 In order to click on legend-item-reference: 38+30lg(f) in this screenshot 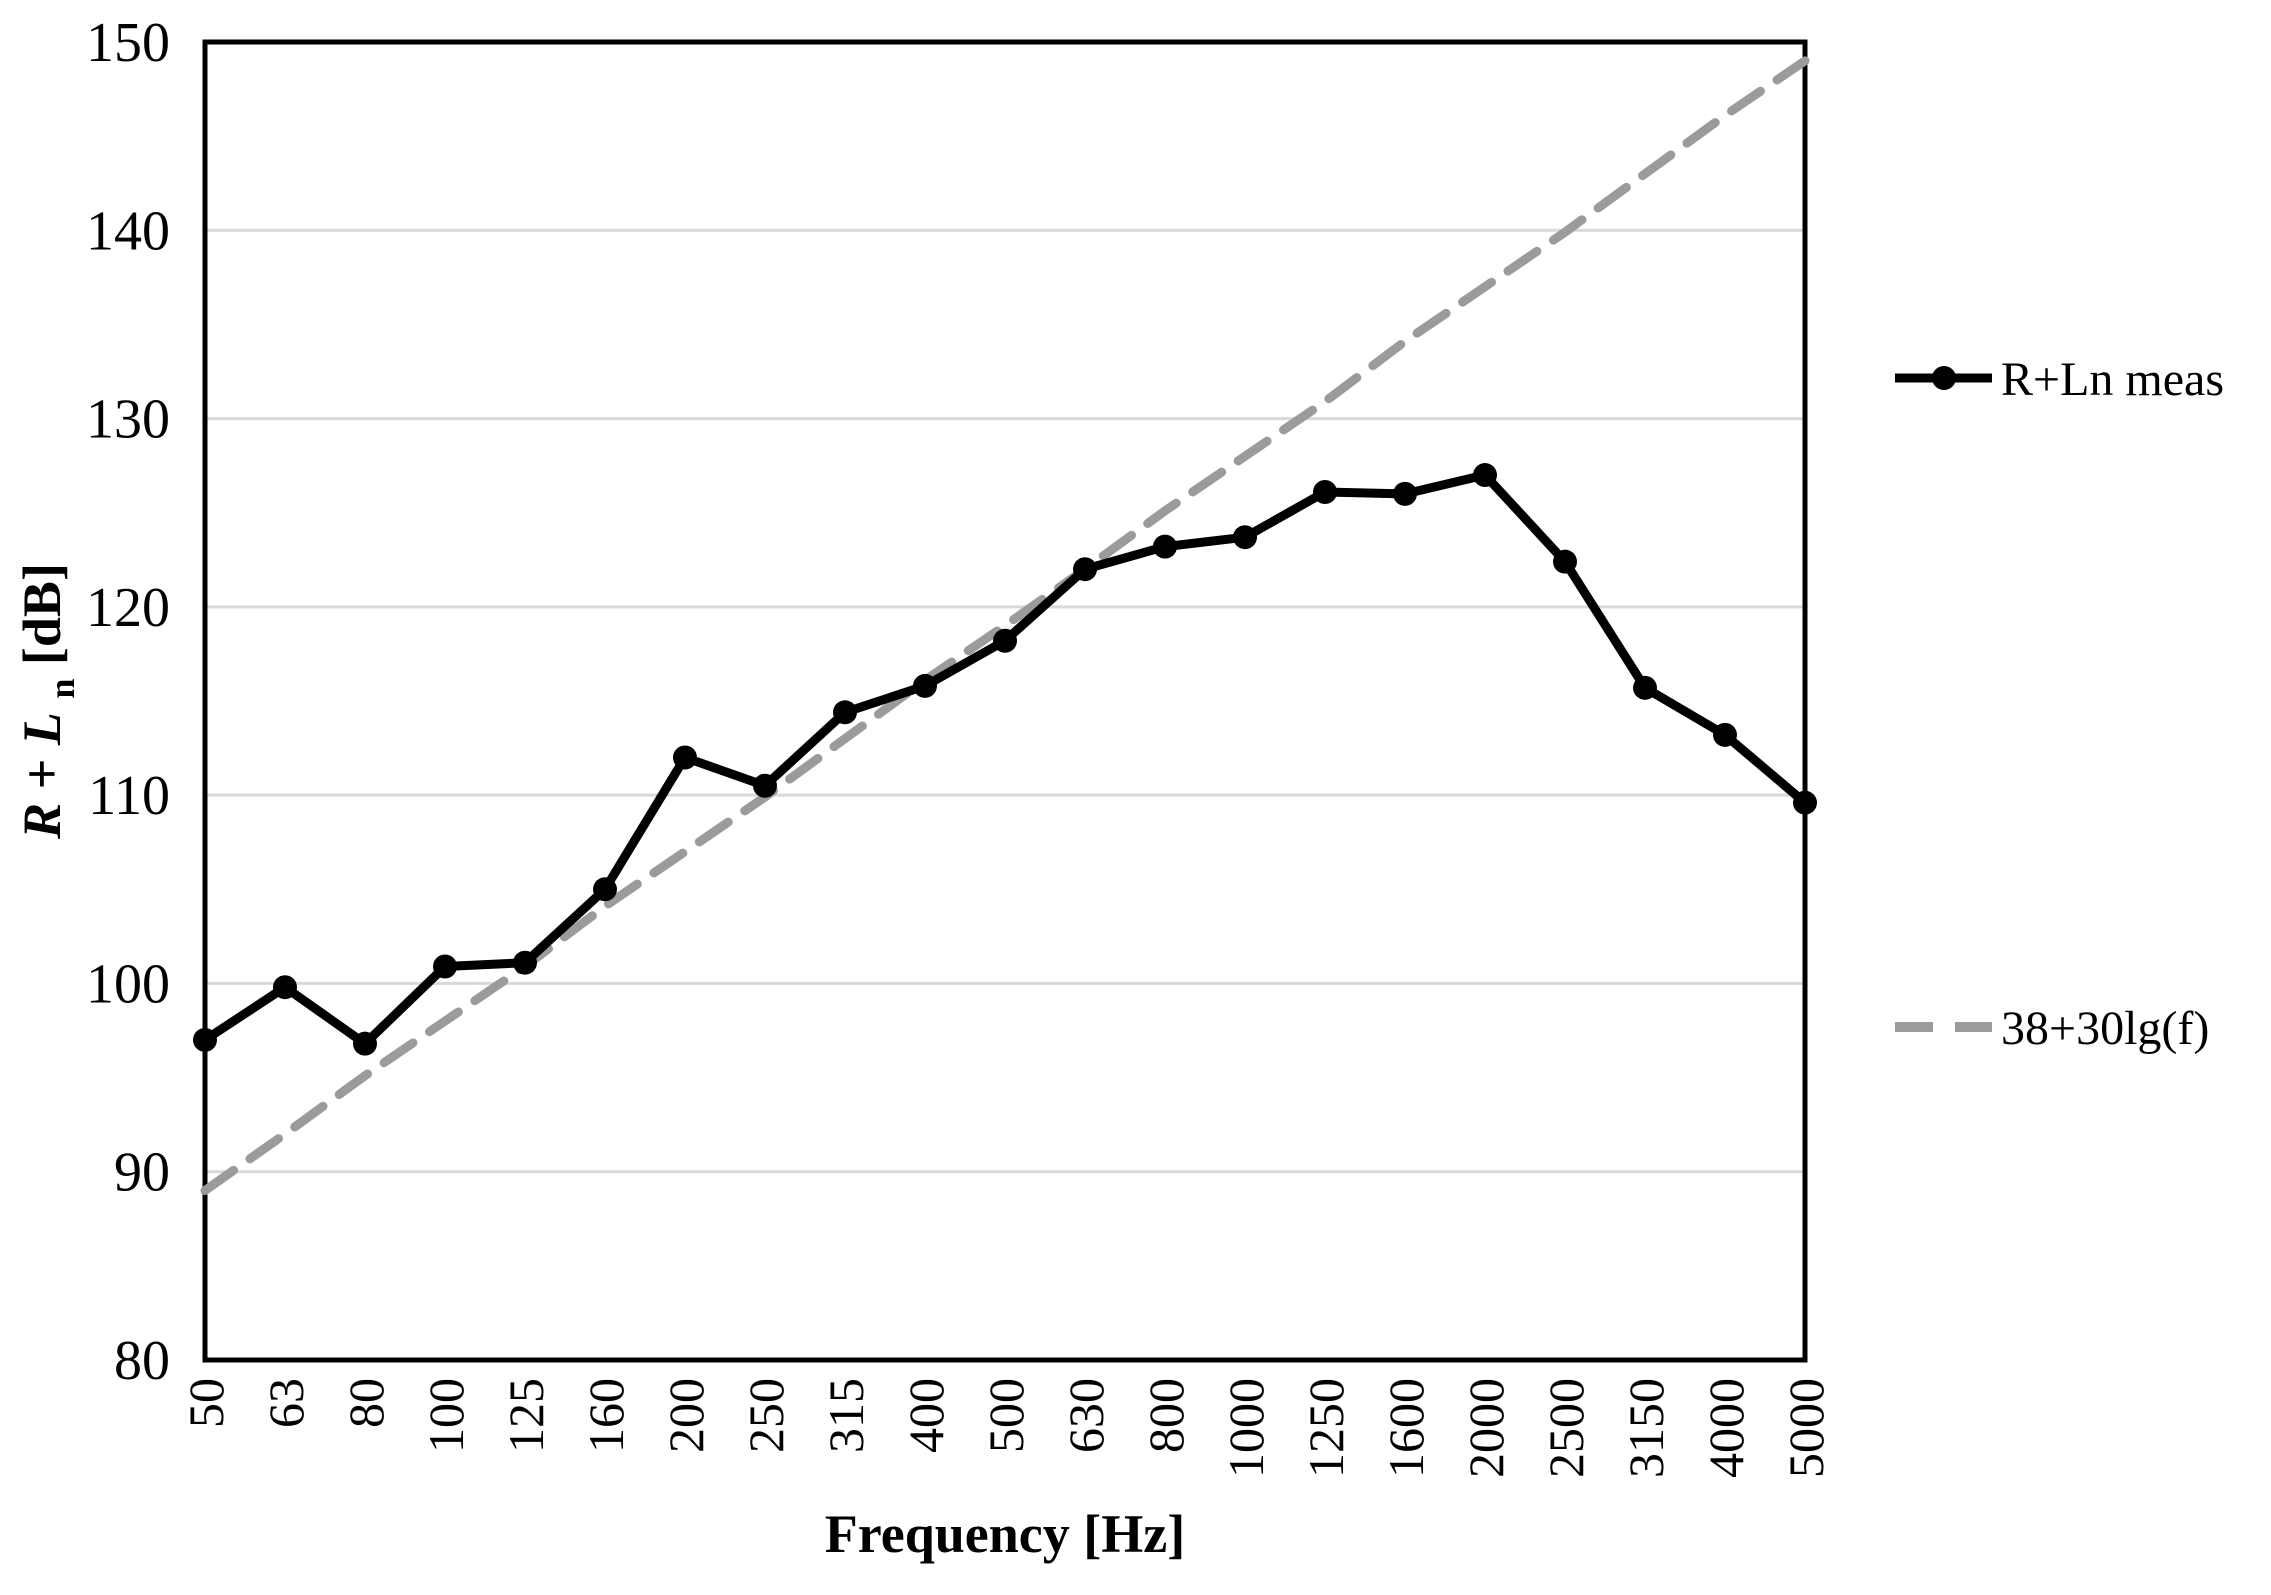, I will do `click(2052, 1028)`.